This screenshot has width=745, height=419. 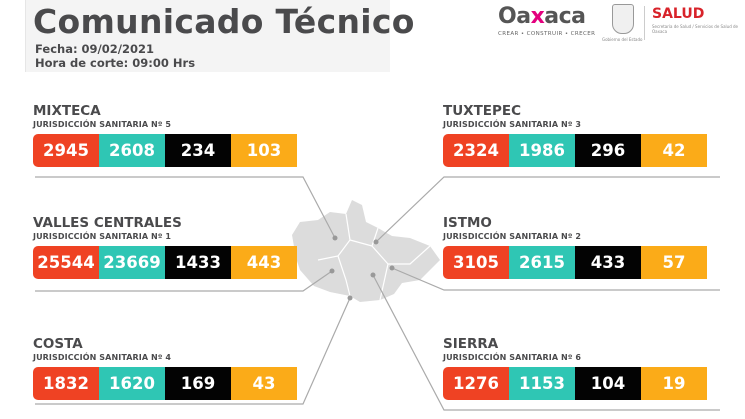 I want to click on salud-logo: SALUD, so click(x=678, y=14).